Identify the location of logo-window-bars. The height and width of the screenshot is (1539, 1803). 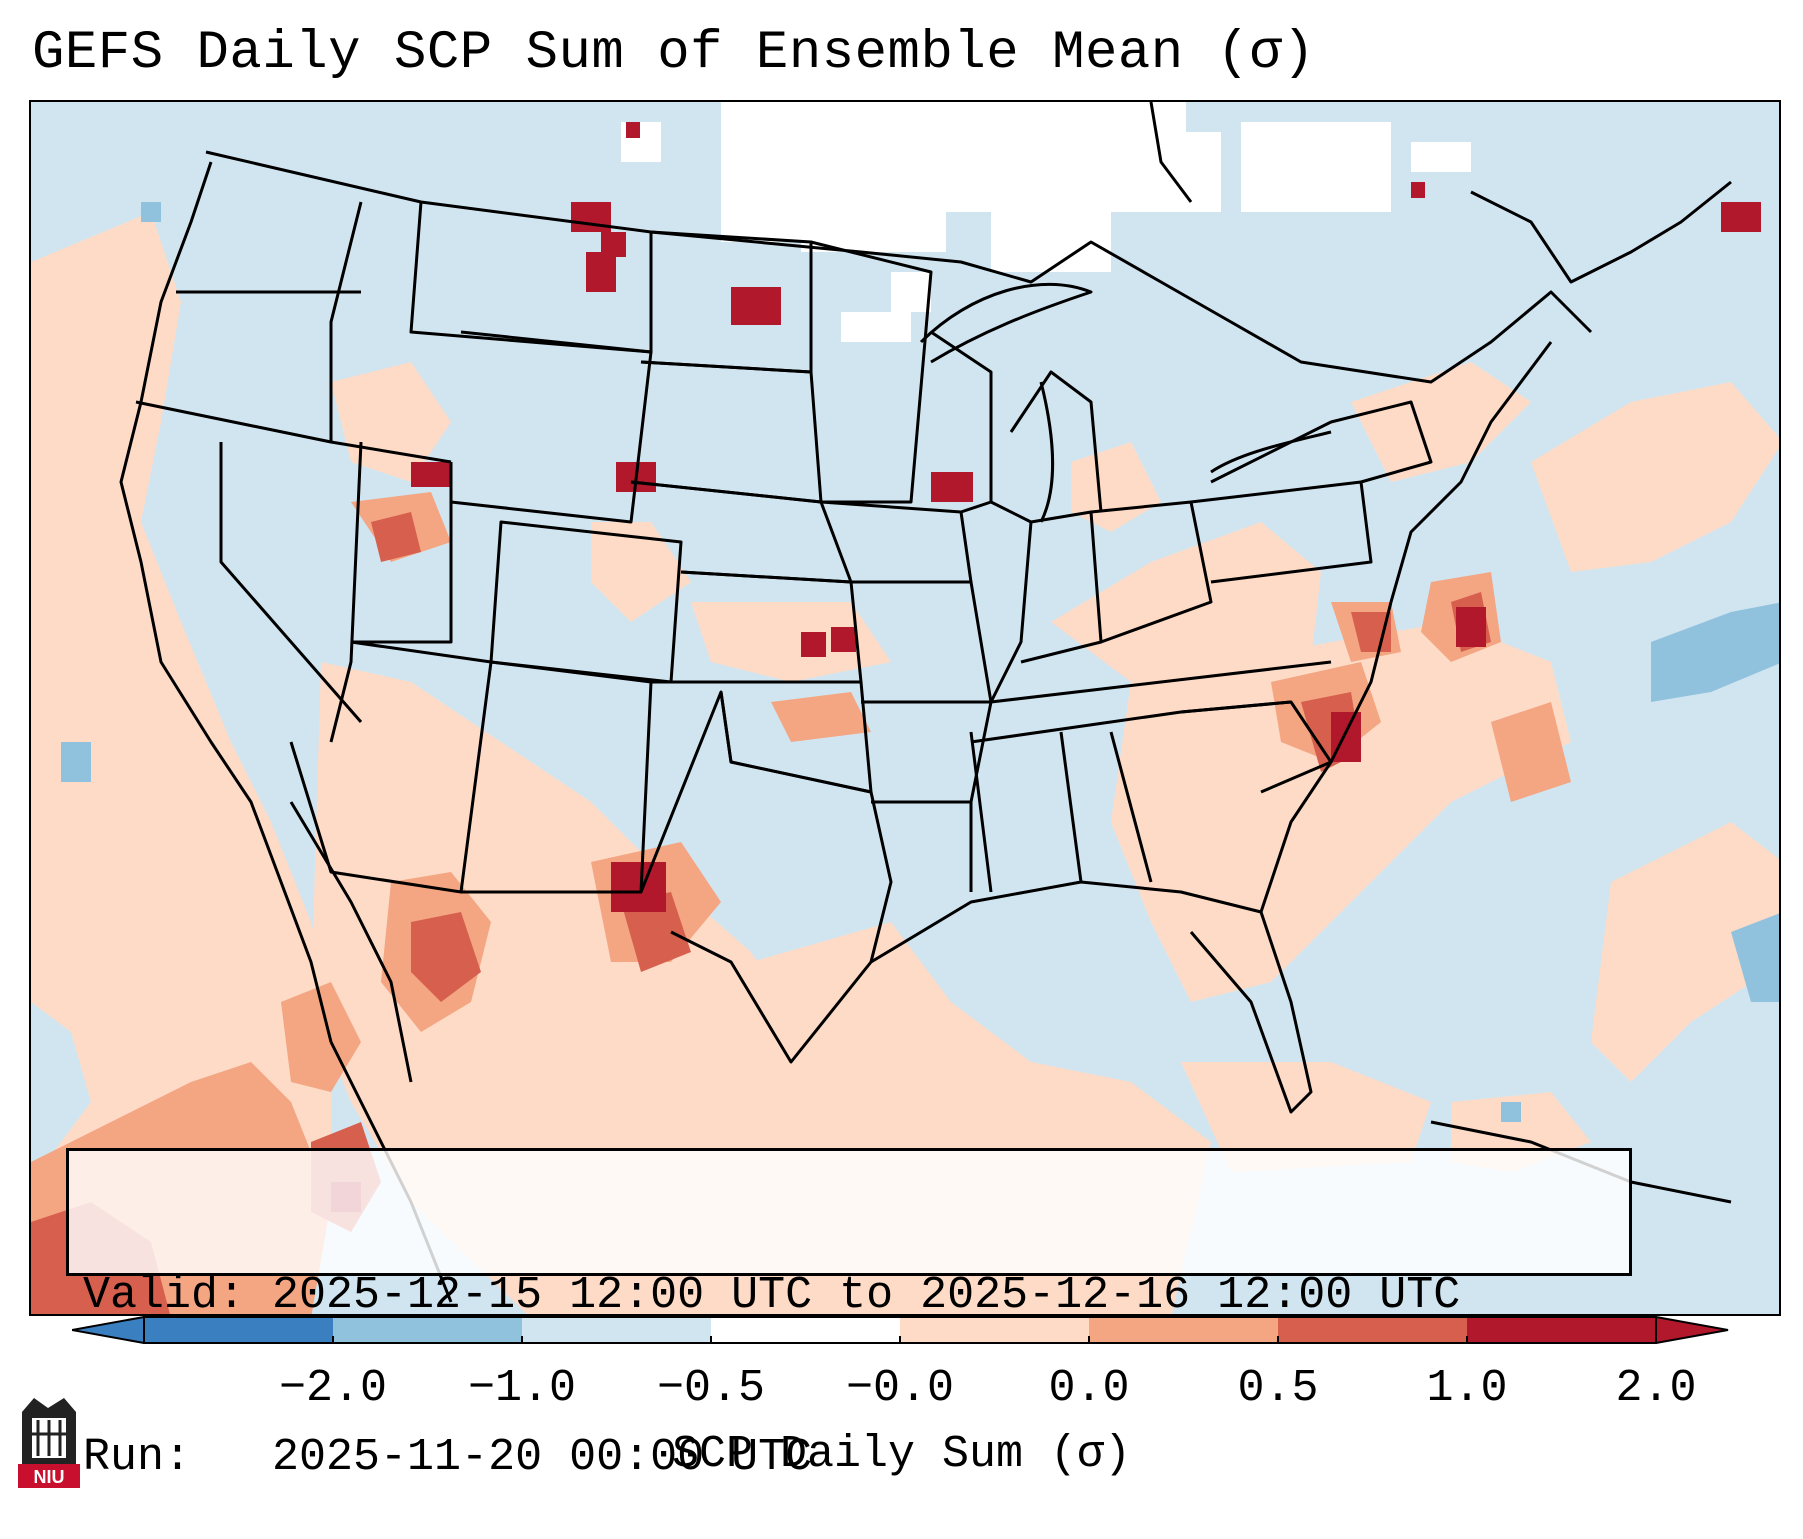
(49, 1438).